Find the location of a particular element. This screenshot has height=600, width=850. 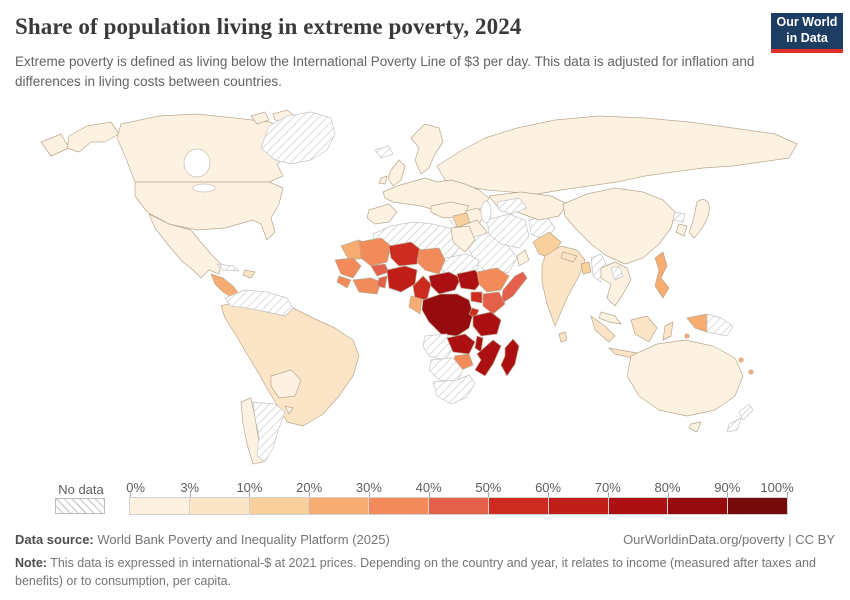

country-tanzania is located at coordinates (487, 324).